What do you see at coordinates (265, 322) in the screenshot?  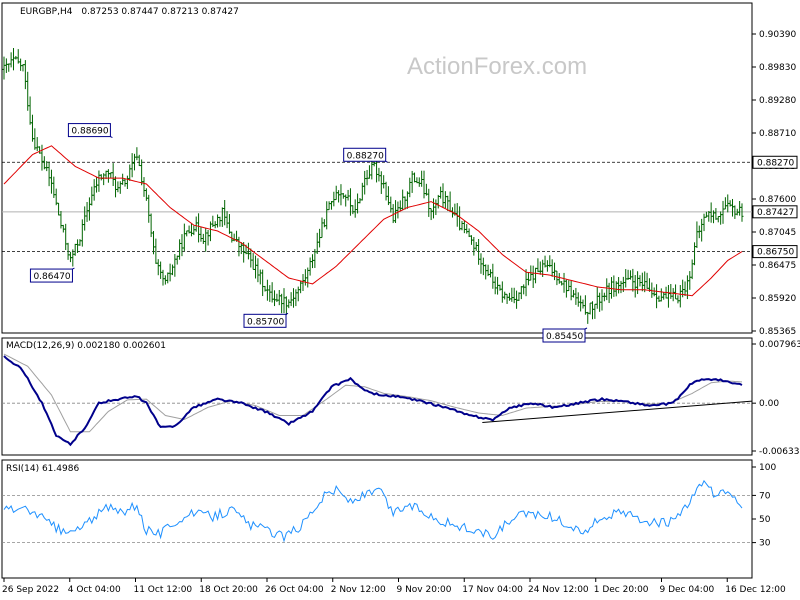 I see `annotation-label: 0.85700` at bounding box center [265, 322].